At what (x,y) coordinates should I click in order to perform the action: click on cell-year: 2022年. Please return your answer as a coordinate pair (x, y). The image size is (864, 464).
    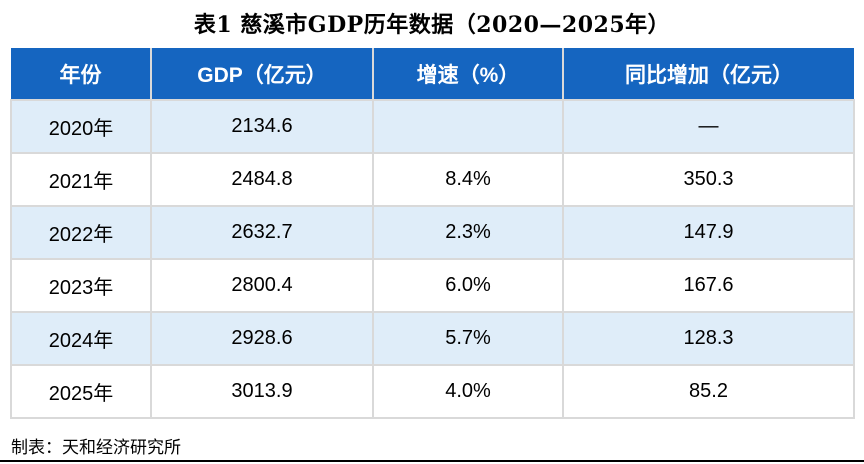
    Looking at the image, I should click on (81, 232).